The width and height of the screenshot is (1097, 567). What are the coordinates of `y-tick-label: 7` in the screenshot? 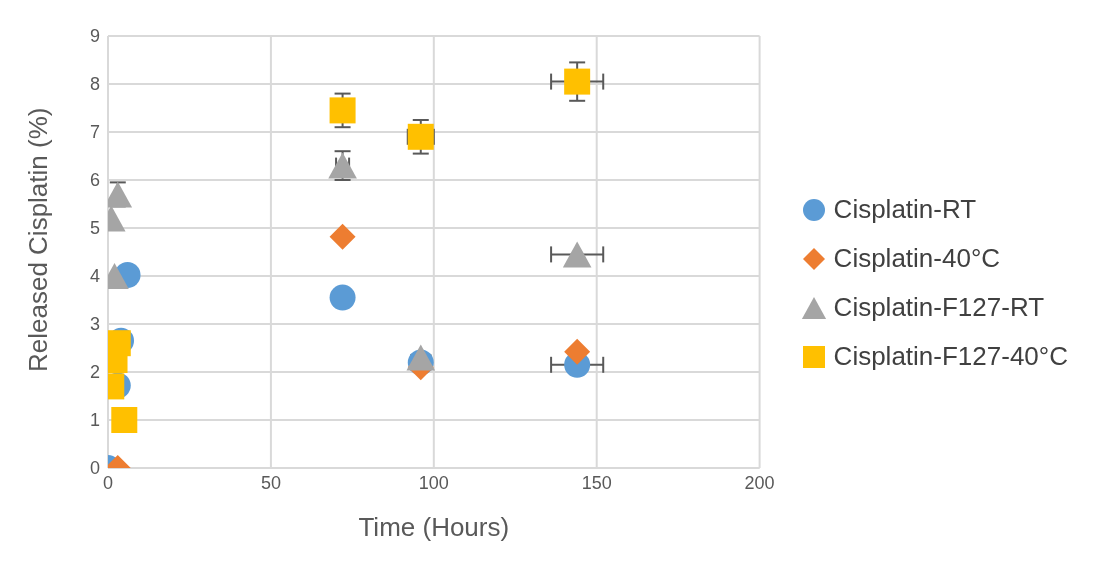 It's located at (94, 132).